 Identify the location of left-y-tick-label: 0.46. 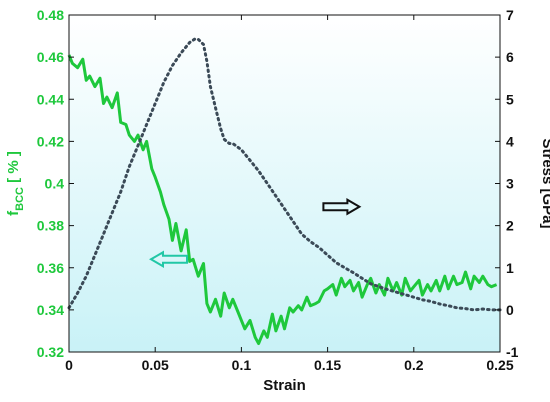
(50, 57).